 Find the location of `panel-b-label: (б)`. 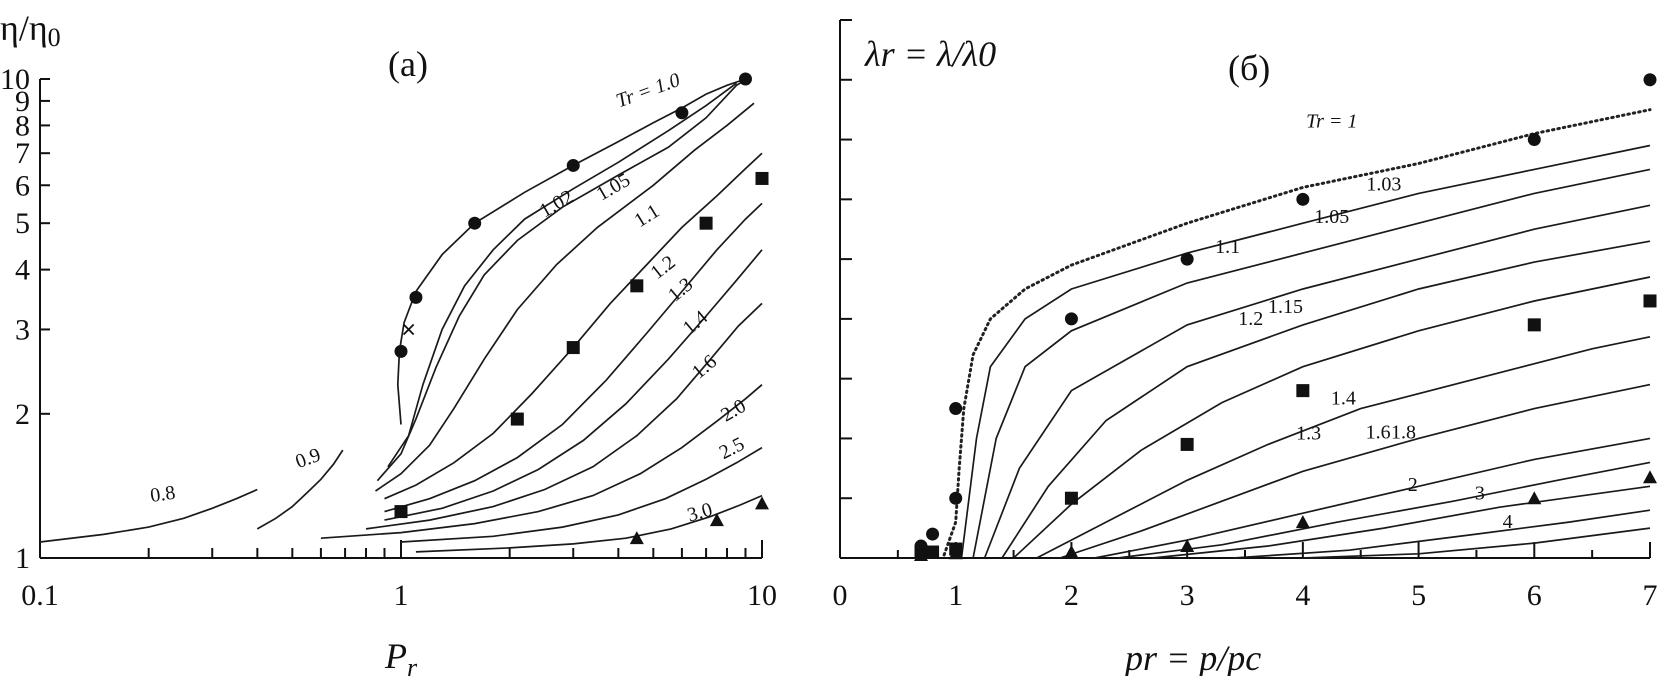

panel-b-label: (б) is located at coordinates (1249, 68).